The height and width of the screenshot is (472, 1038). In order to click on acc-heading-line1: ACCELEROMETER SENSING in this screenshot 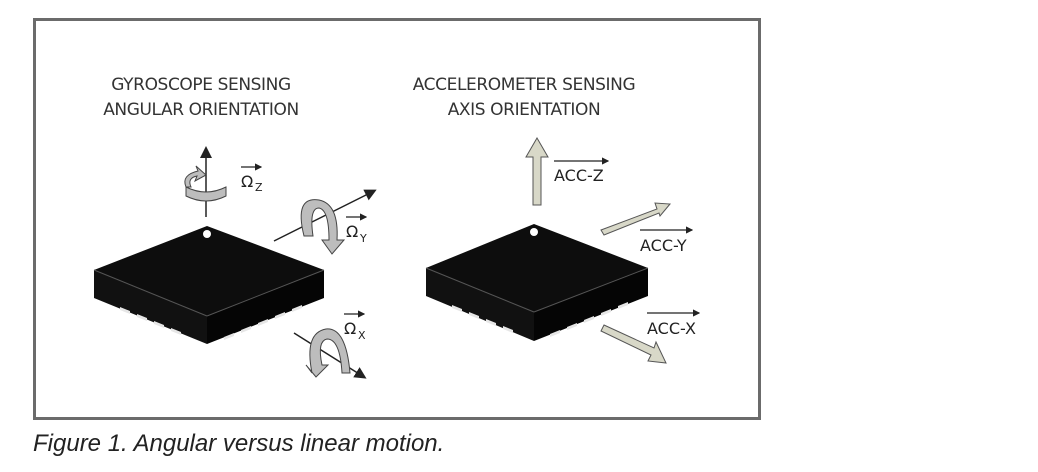, I will do `click(524, 85)`.